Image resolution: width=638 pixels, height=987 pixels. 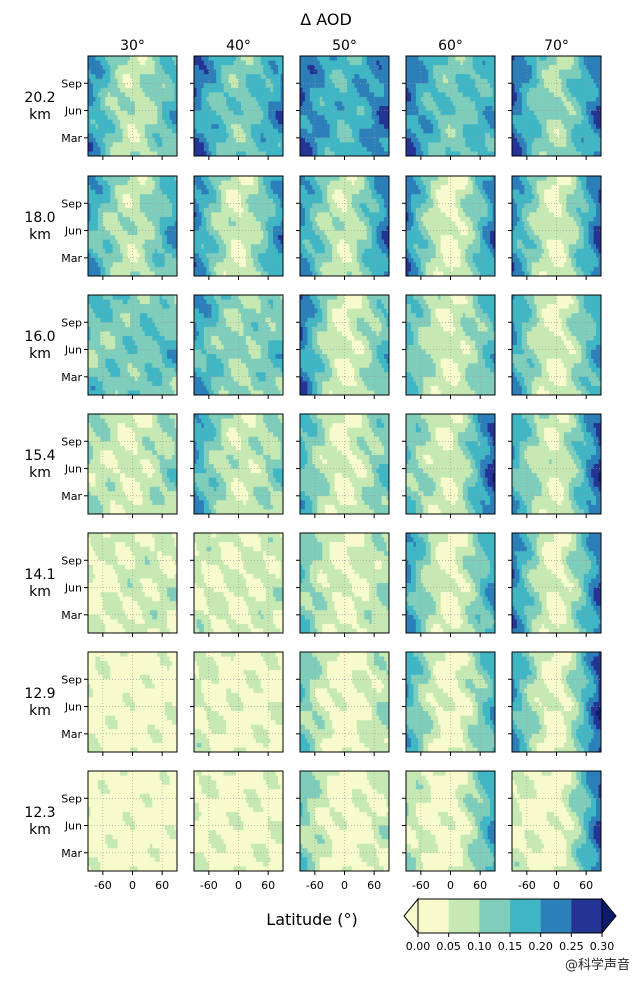 What do you see at coordinates (450, 46) in the screenshot?
I see `column-header: 60°` at bounding box center [450, 46].